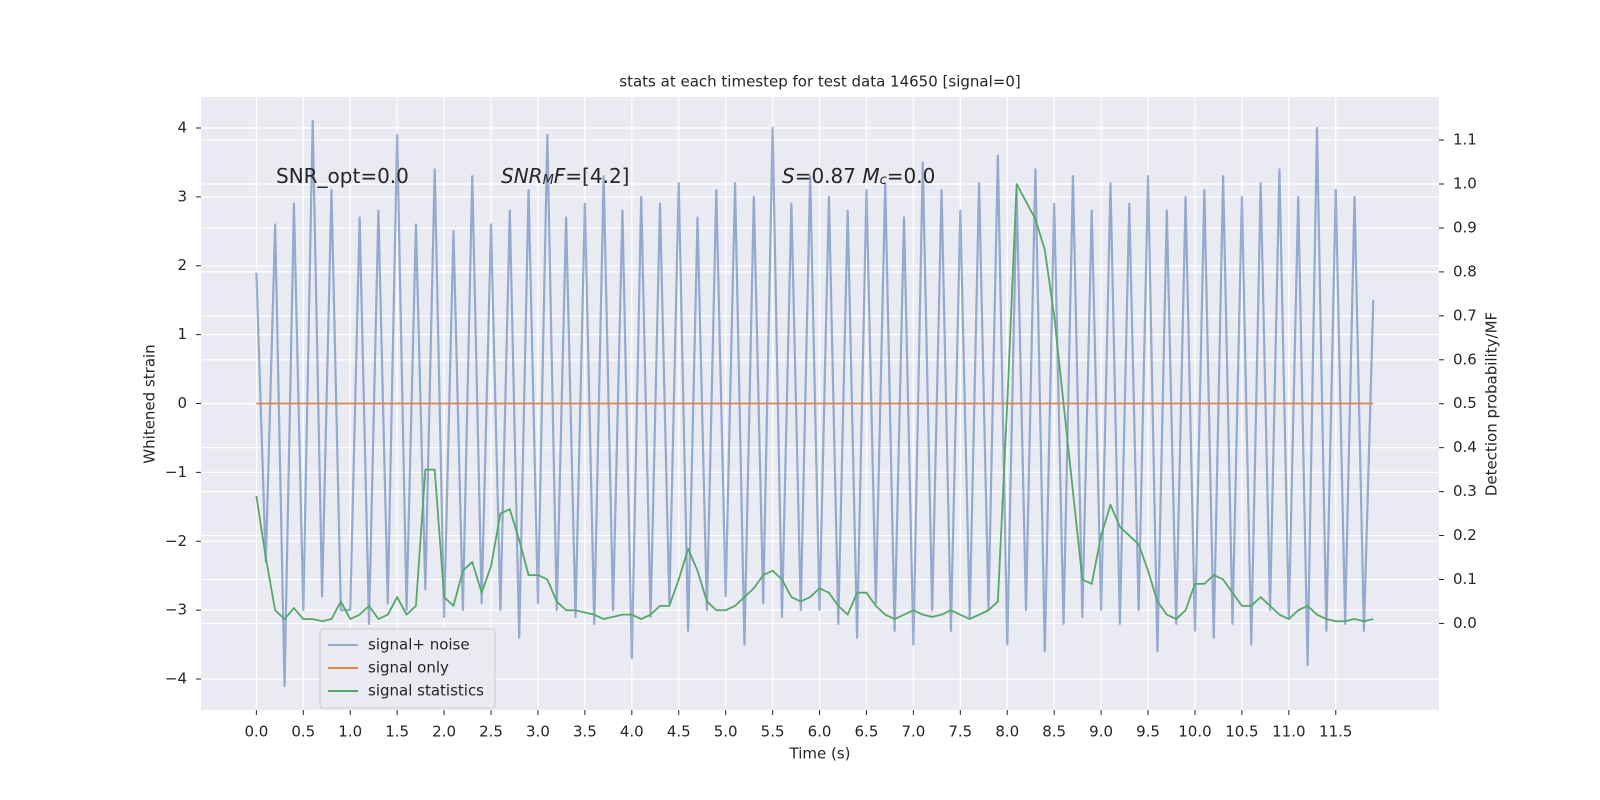  Describe the element at coordinates (176, 472) in the screenshot. I see `y-tick-label: −1` at that location.